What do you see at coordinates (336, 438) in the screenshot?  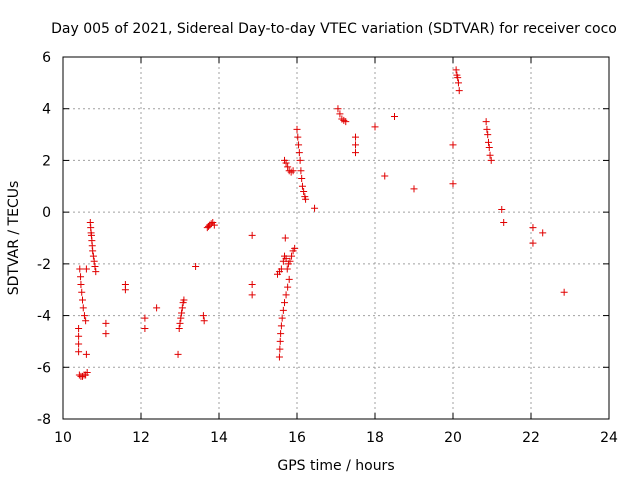 I see `x-tick-labels: 10 12 14 16 18 20 22 24` at bounding box center [336, 438].